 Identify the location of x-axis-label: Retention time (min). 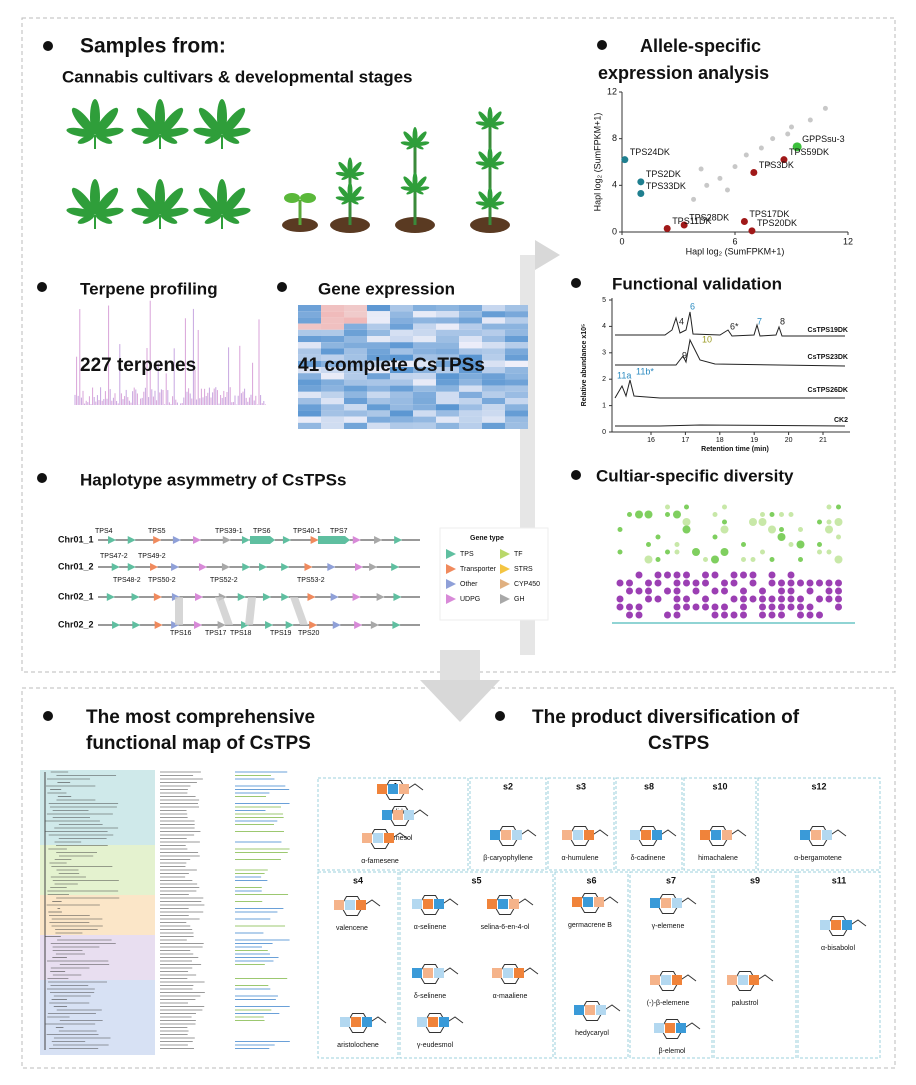
(735, 449).